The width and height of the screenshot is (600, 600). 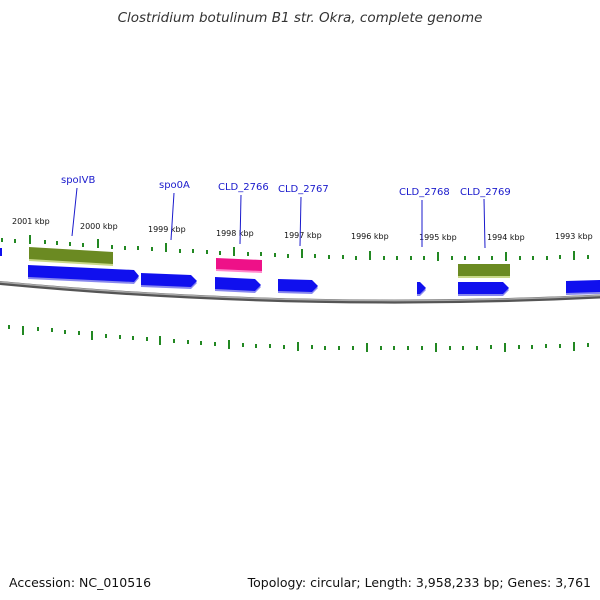 What do you see at coordinates (303, 189) in the screenshot?
I see `gene-label-CLD_2767: CLD_2767` at bounding box center [303, 189].